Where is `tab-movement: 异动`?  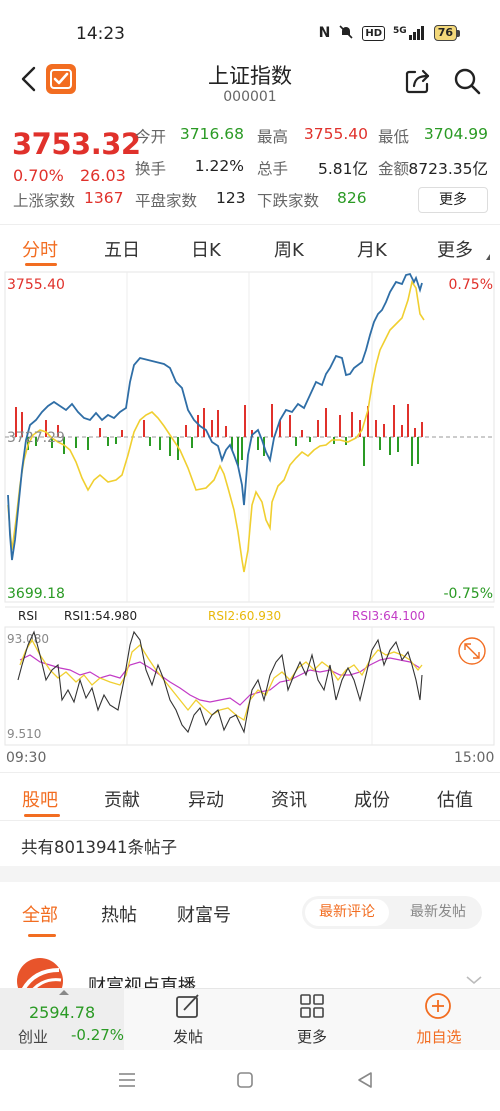 tab-movement: 异动 is located at coordinates (206, 800).